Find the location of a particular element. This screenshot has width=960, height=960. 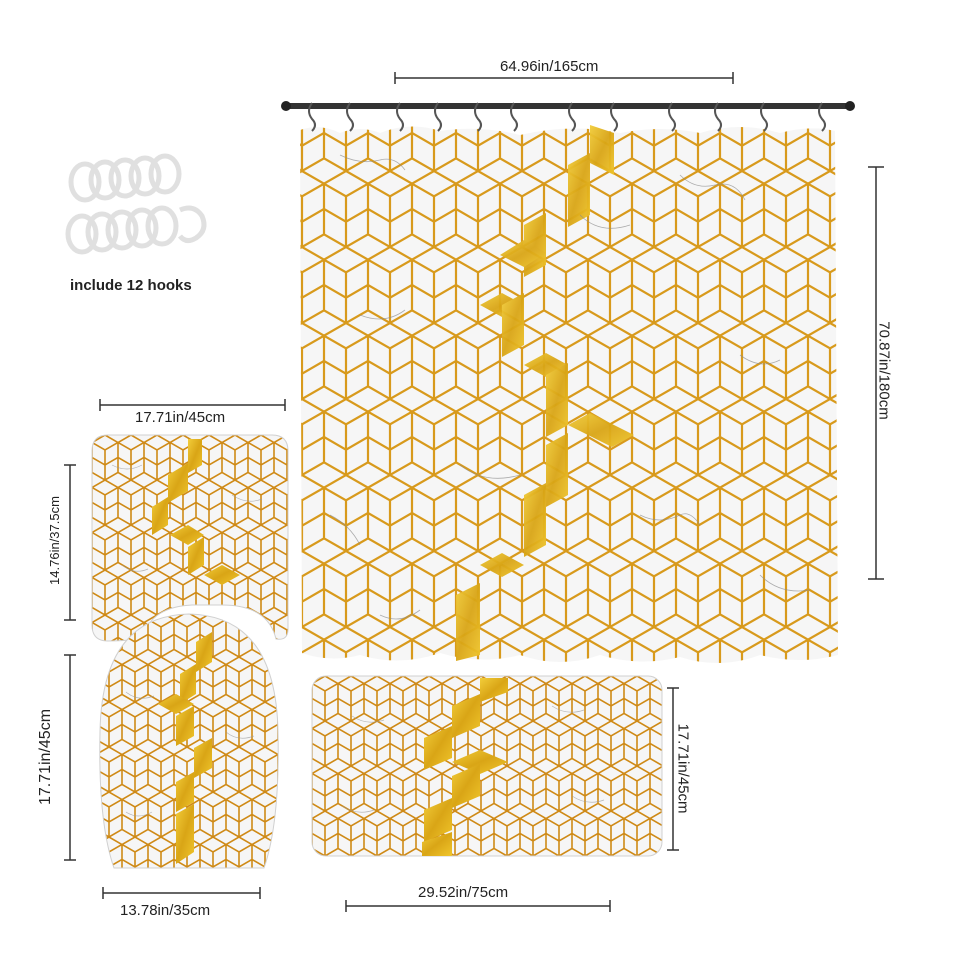

bath-mat is located at coordinates (487, 766).